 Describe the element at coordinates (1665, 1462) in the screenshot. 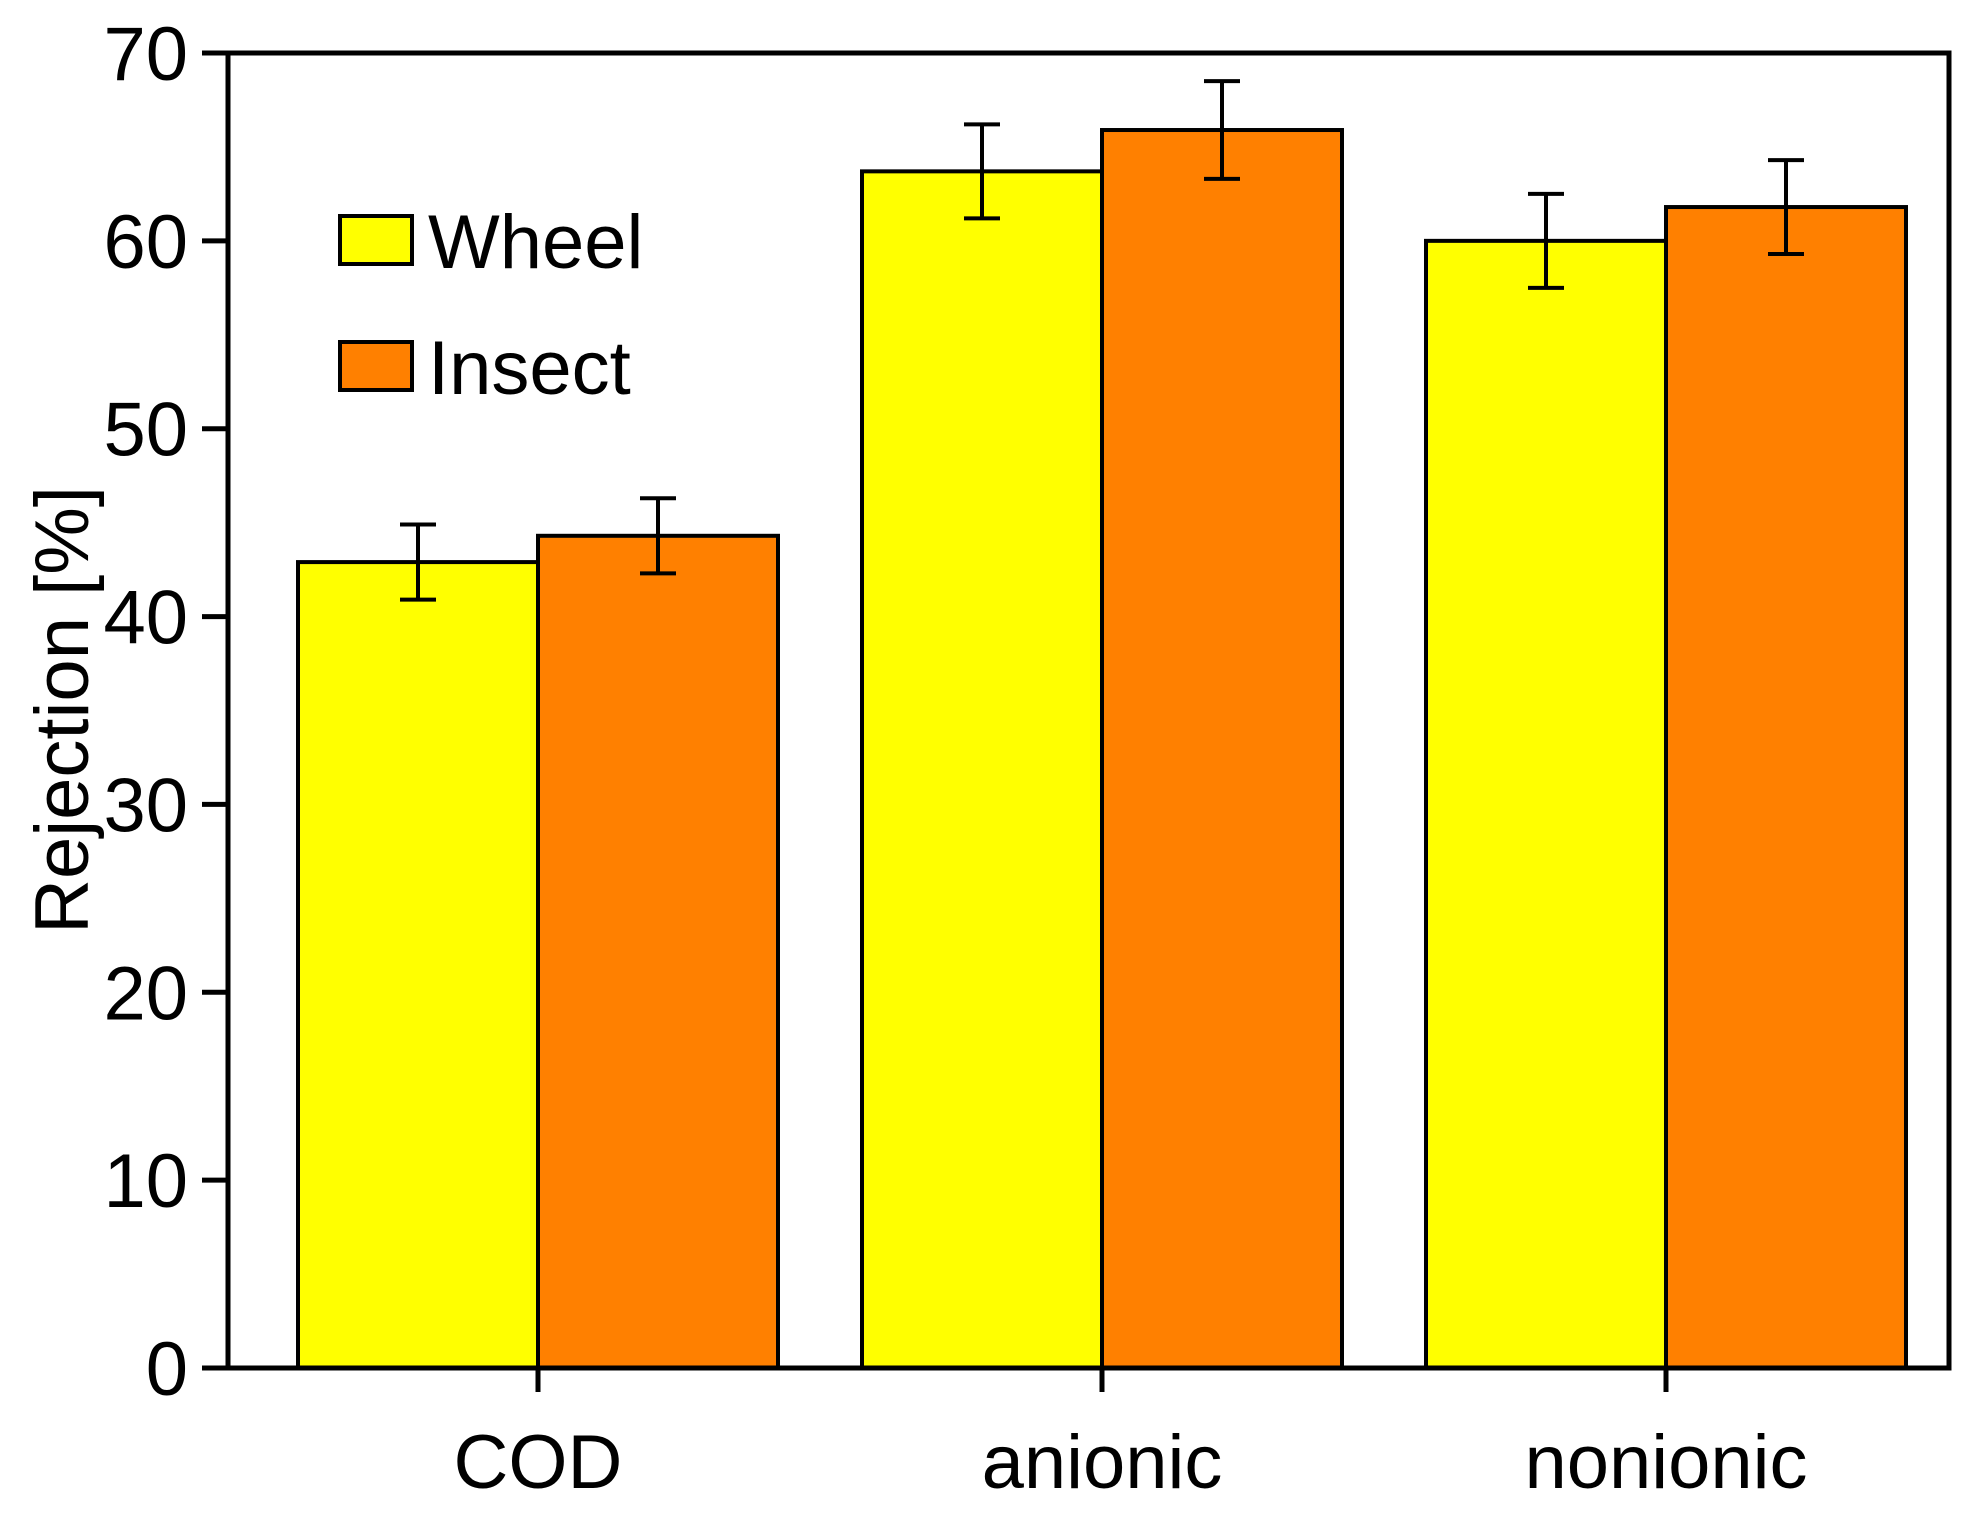

I see `x-tick-label: nonionic` at that location.